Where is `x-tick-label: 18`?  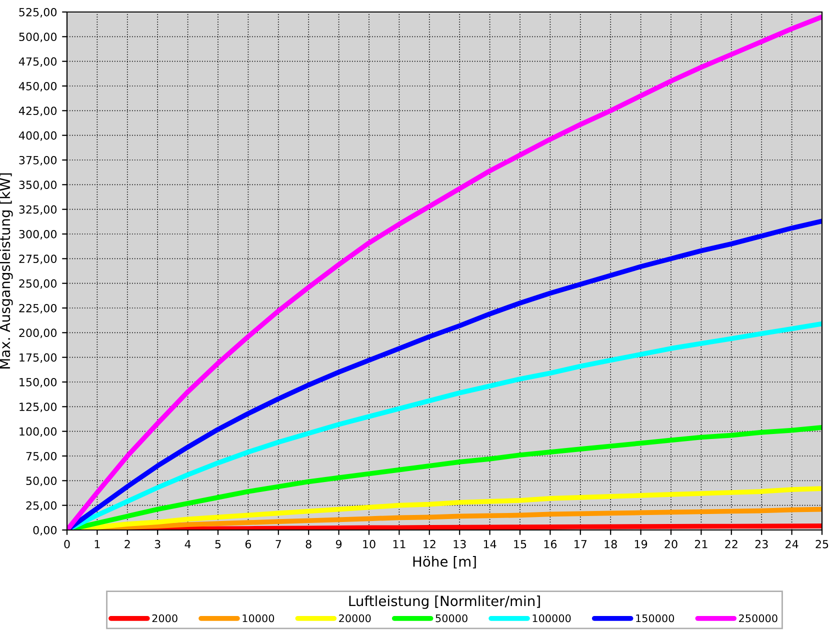 x-tick-label: 18 is located at coordinates (610, 544).